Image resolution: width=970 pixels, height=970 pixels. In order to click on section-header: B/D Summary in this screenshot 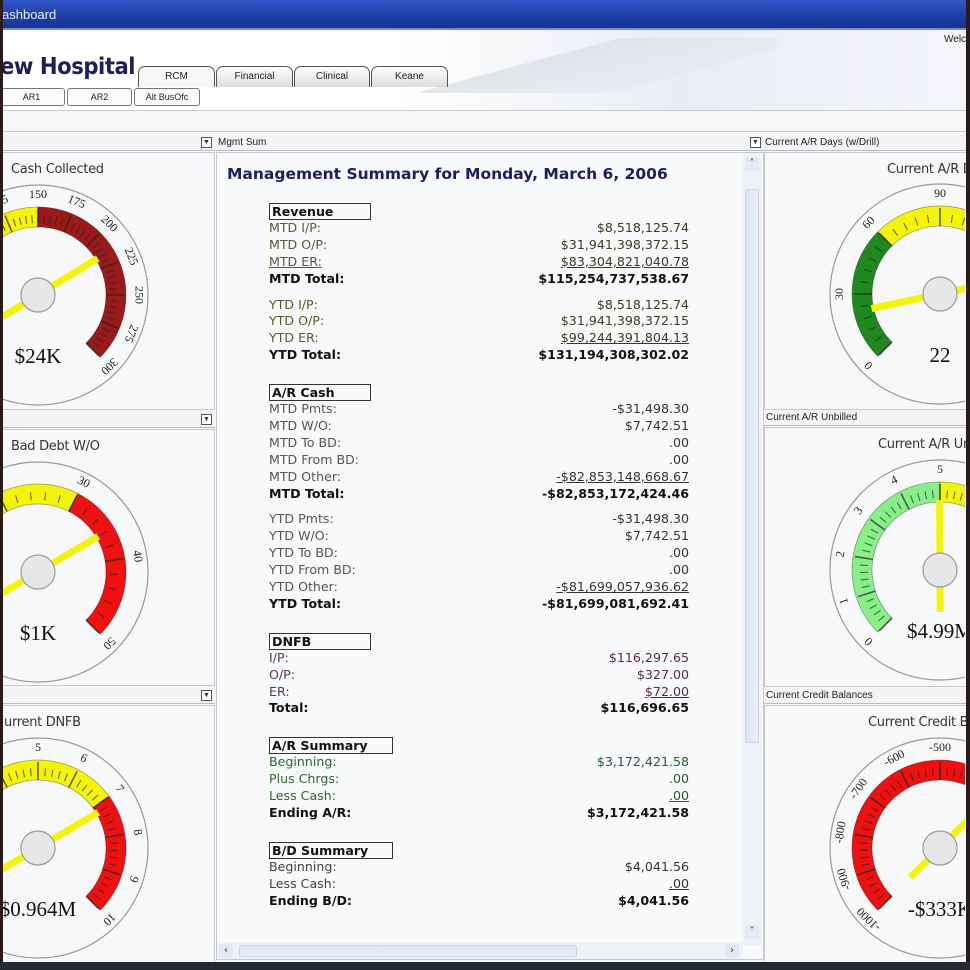, I will do `click(331, 850)`.